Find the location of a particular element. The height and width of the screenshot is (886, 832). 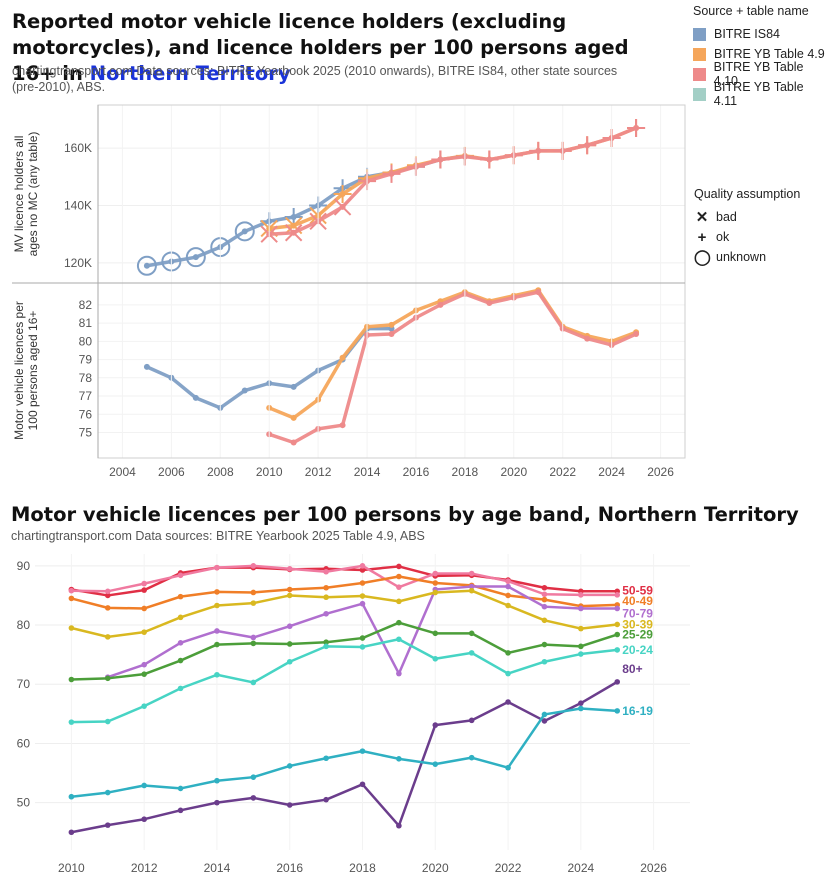

legend-item-is84: BITRE IS84 is located at coordinates (760, 34).